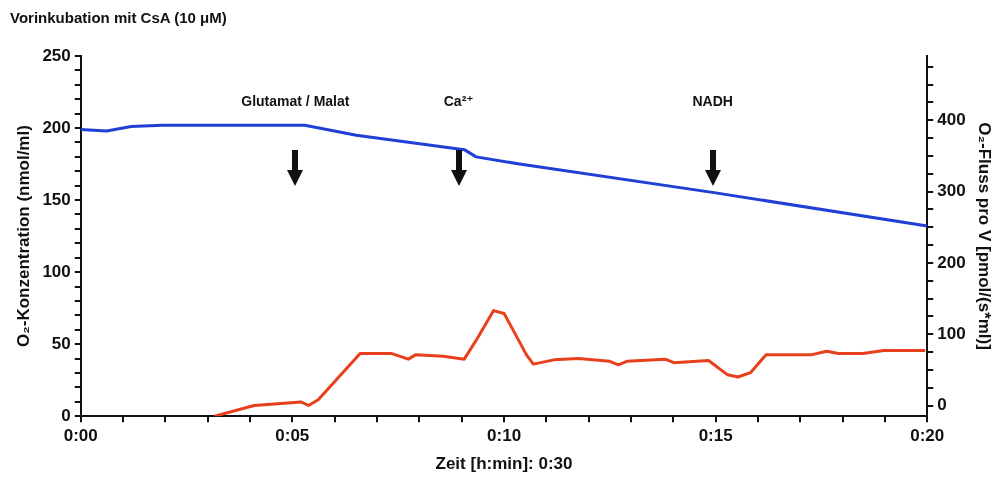 Image resolution: width=1008 pixels, height=479 pixels. Describe the element at coordinates (80, 436) in the screenshot. I see `x-tick-label: 0:00` at that location.